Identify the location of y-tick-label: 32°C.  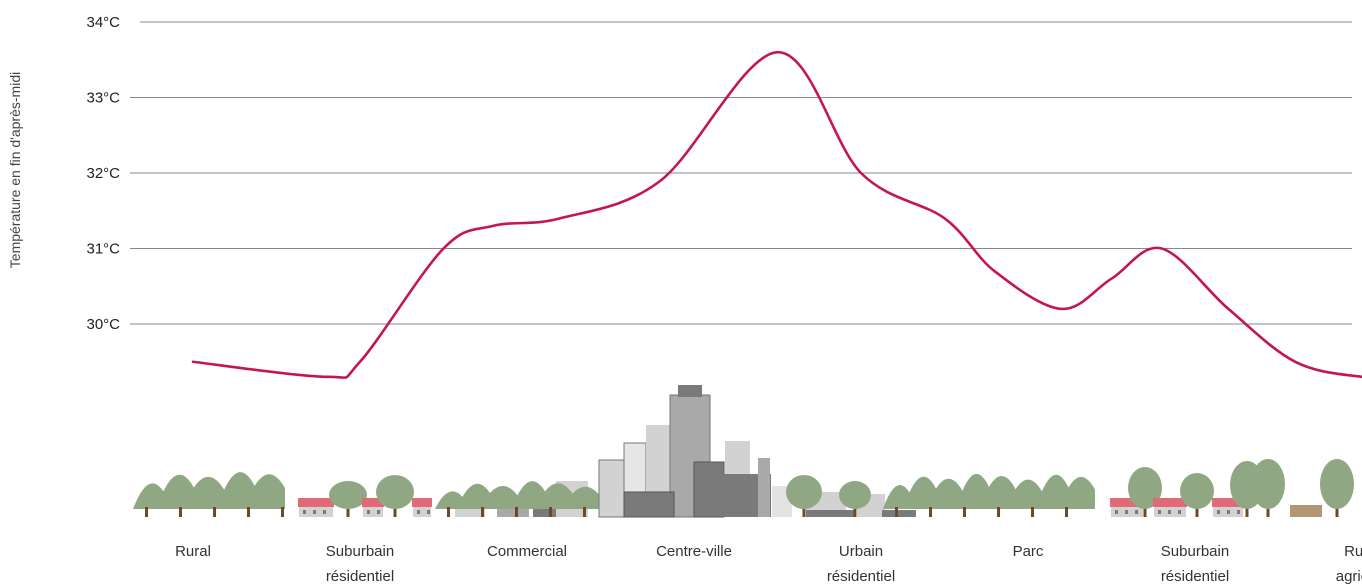
(103, 173).